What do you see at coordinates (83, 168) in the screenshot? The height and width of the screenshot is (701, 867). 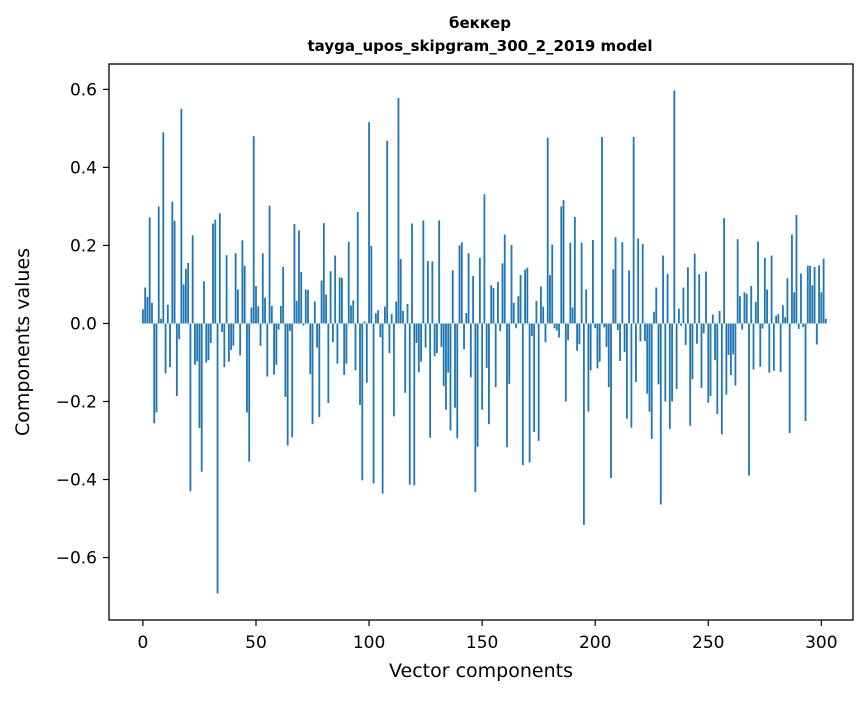 I see `y-tick-label-5: 0.4` at bounding box center [83, 168].